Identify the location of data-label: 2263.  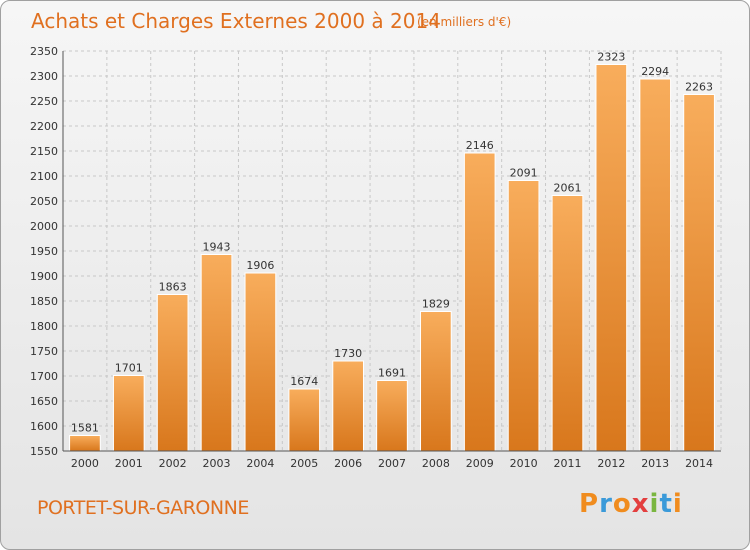
(699, 87).